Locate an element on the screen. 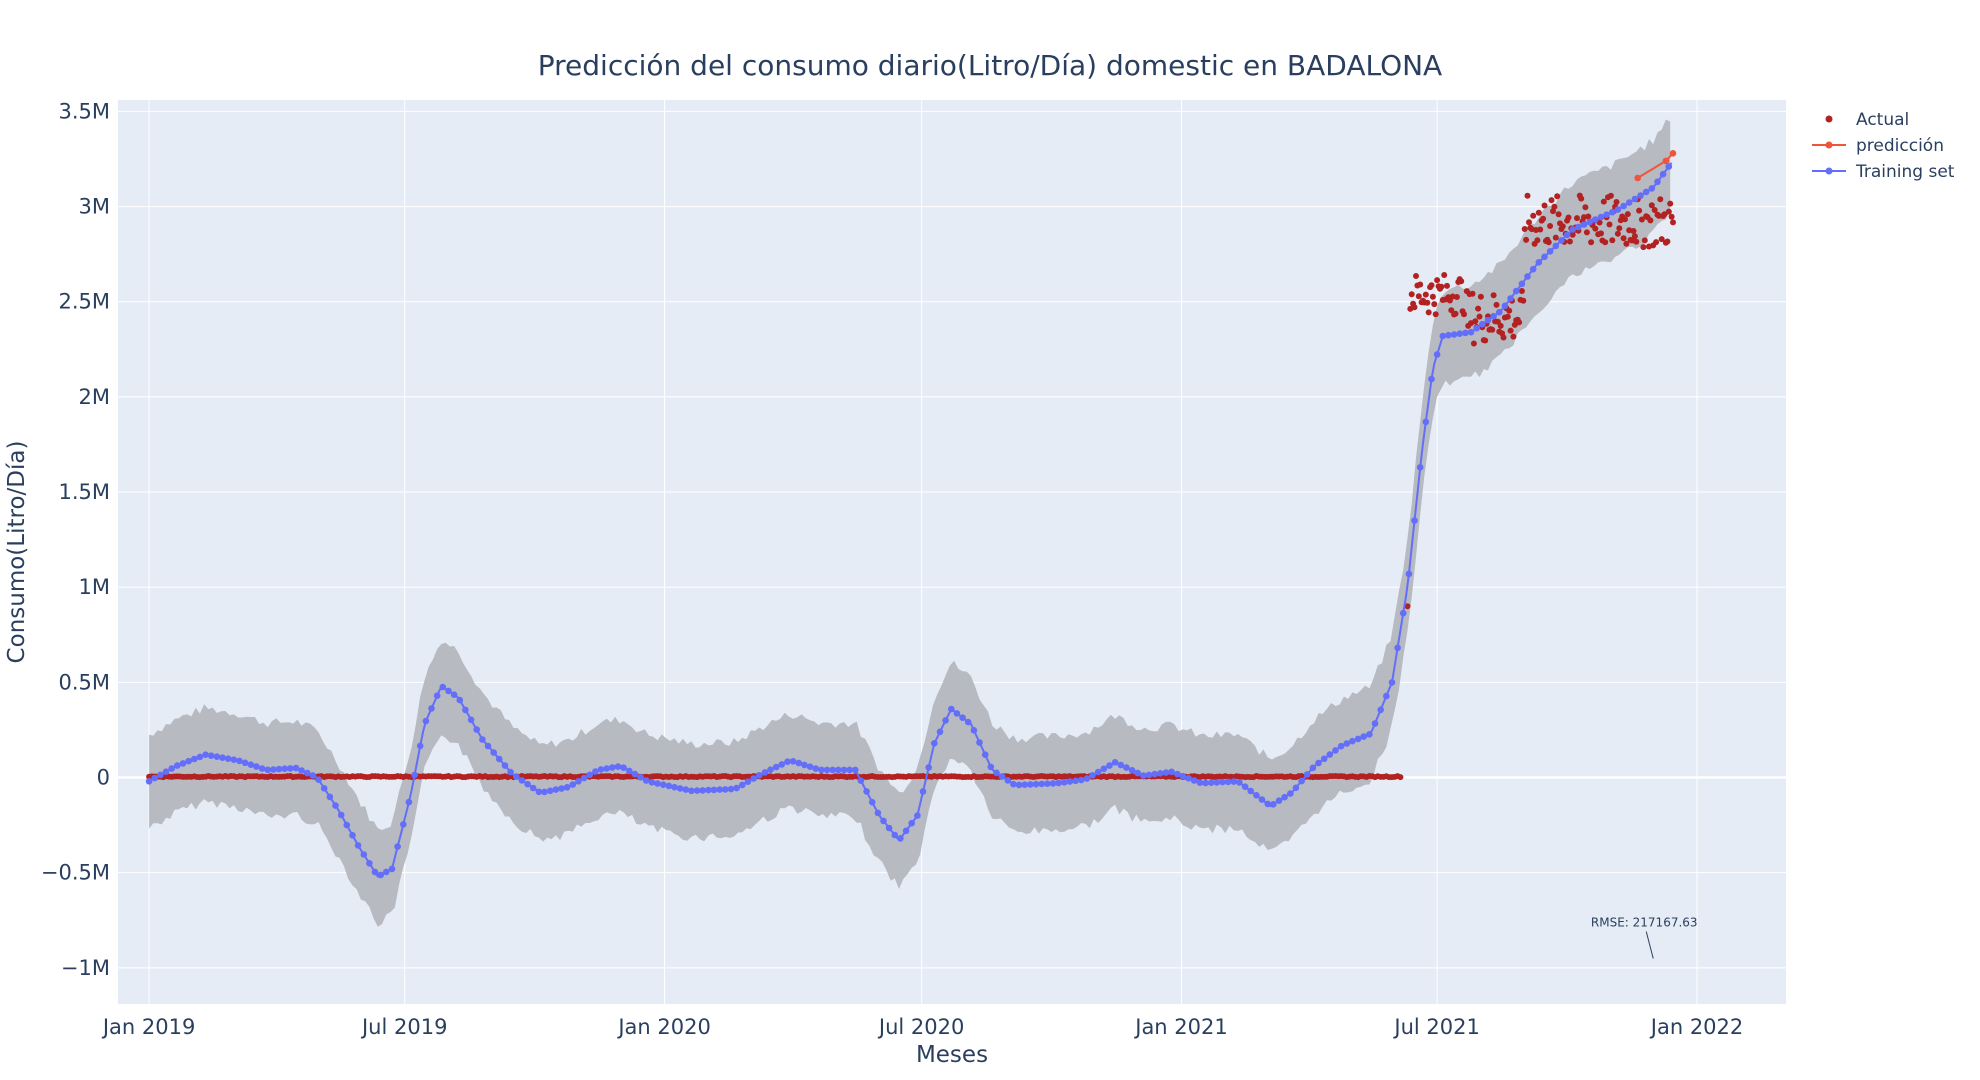 This screenshot has width=1980, height=1080. y-axis-ticks: −1M −0.5M 0 0.5M 1M 1.5M 2M 2.5M 3M 3.5M is located at coordinates (75, 539).